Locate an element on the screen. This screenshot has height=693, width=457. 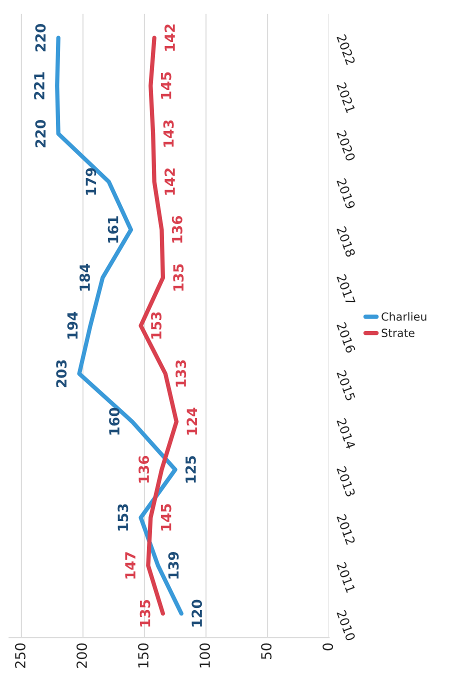
y-tick-label: 2020 is located at coordinates (346, 146).